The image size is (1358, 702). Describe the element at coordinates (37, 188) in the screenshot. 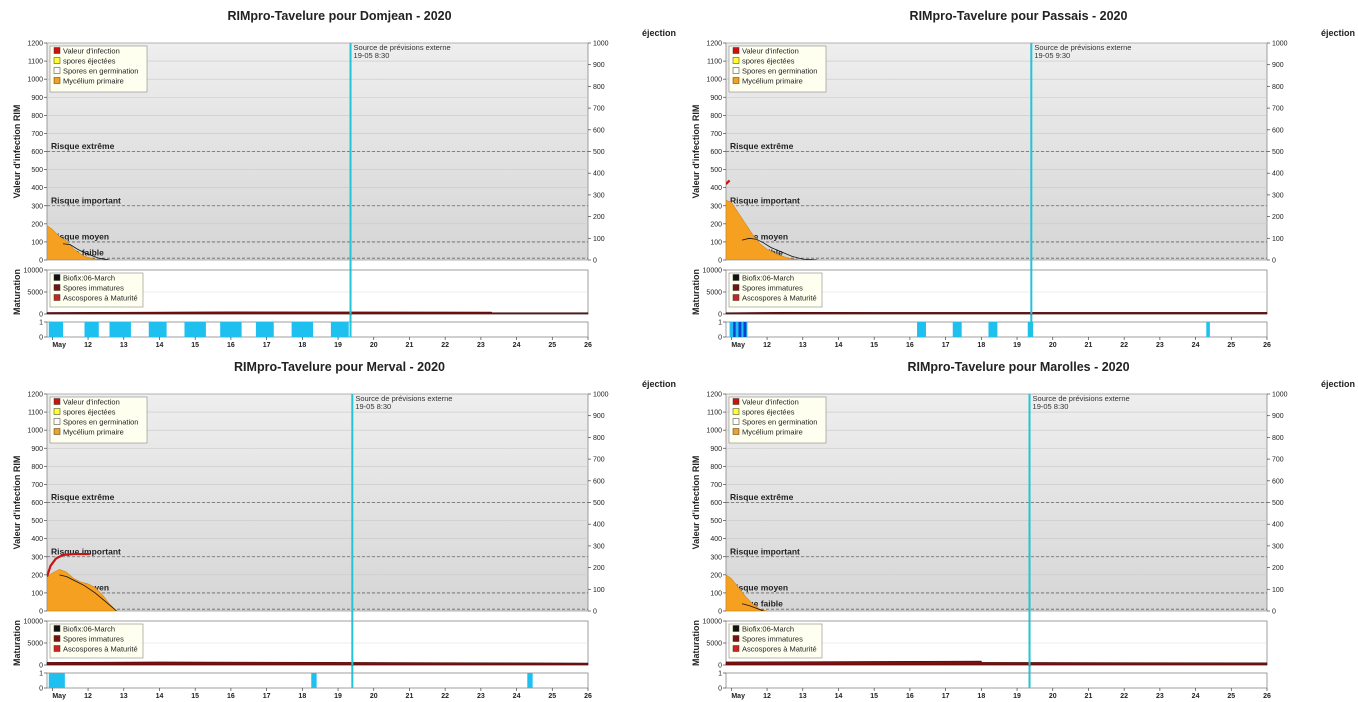

I see `y-tick-label: 400` at that location.